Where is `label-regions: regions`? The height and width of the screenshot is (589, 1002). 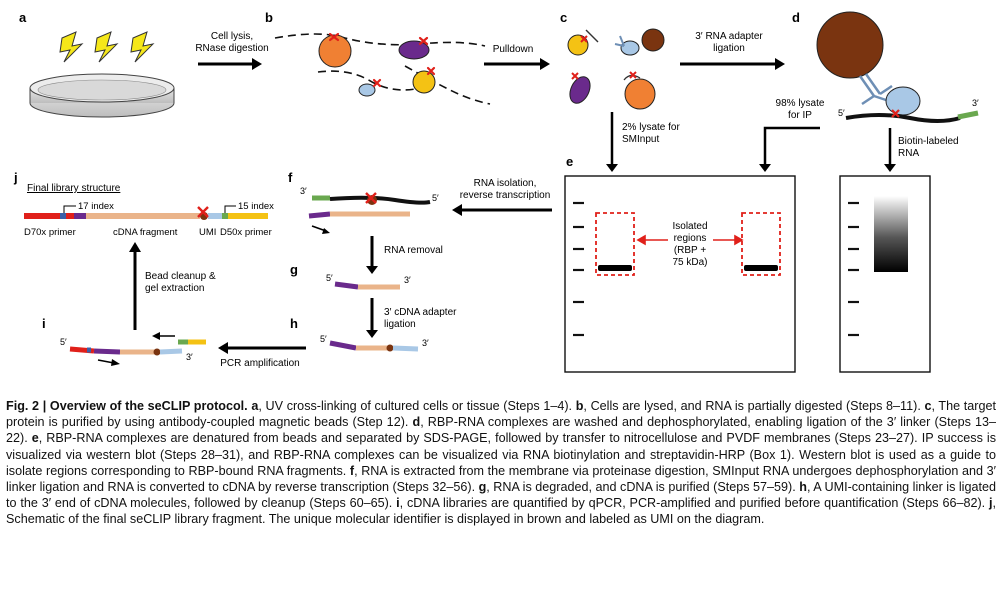
label-regions: regions is located at coordinates (690, 238).